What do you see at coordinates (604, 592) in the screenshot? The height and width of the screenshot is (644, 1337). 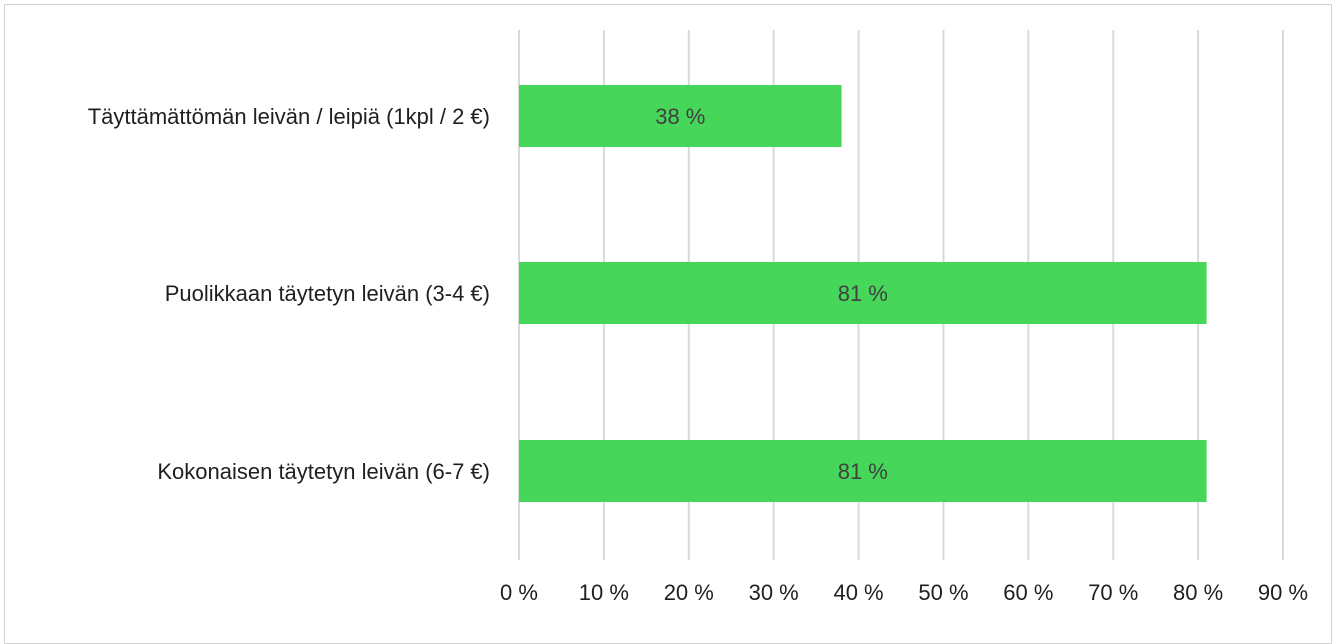 I see `x-tick-label: 10 %` at bounding box center [604, 592].